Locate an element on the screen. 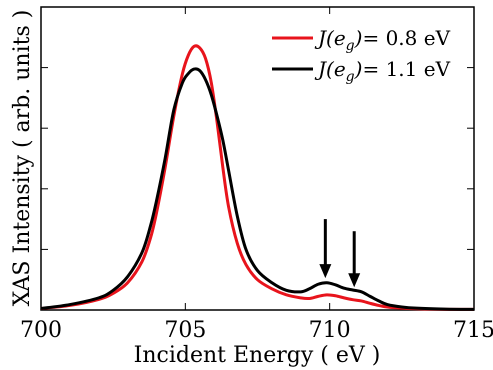 This screenshot has width=493, height=370. peak-arrows is located at coordinates (340, 253).